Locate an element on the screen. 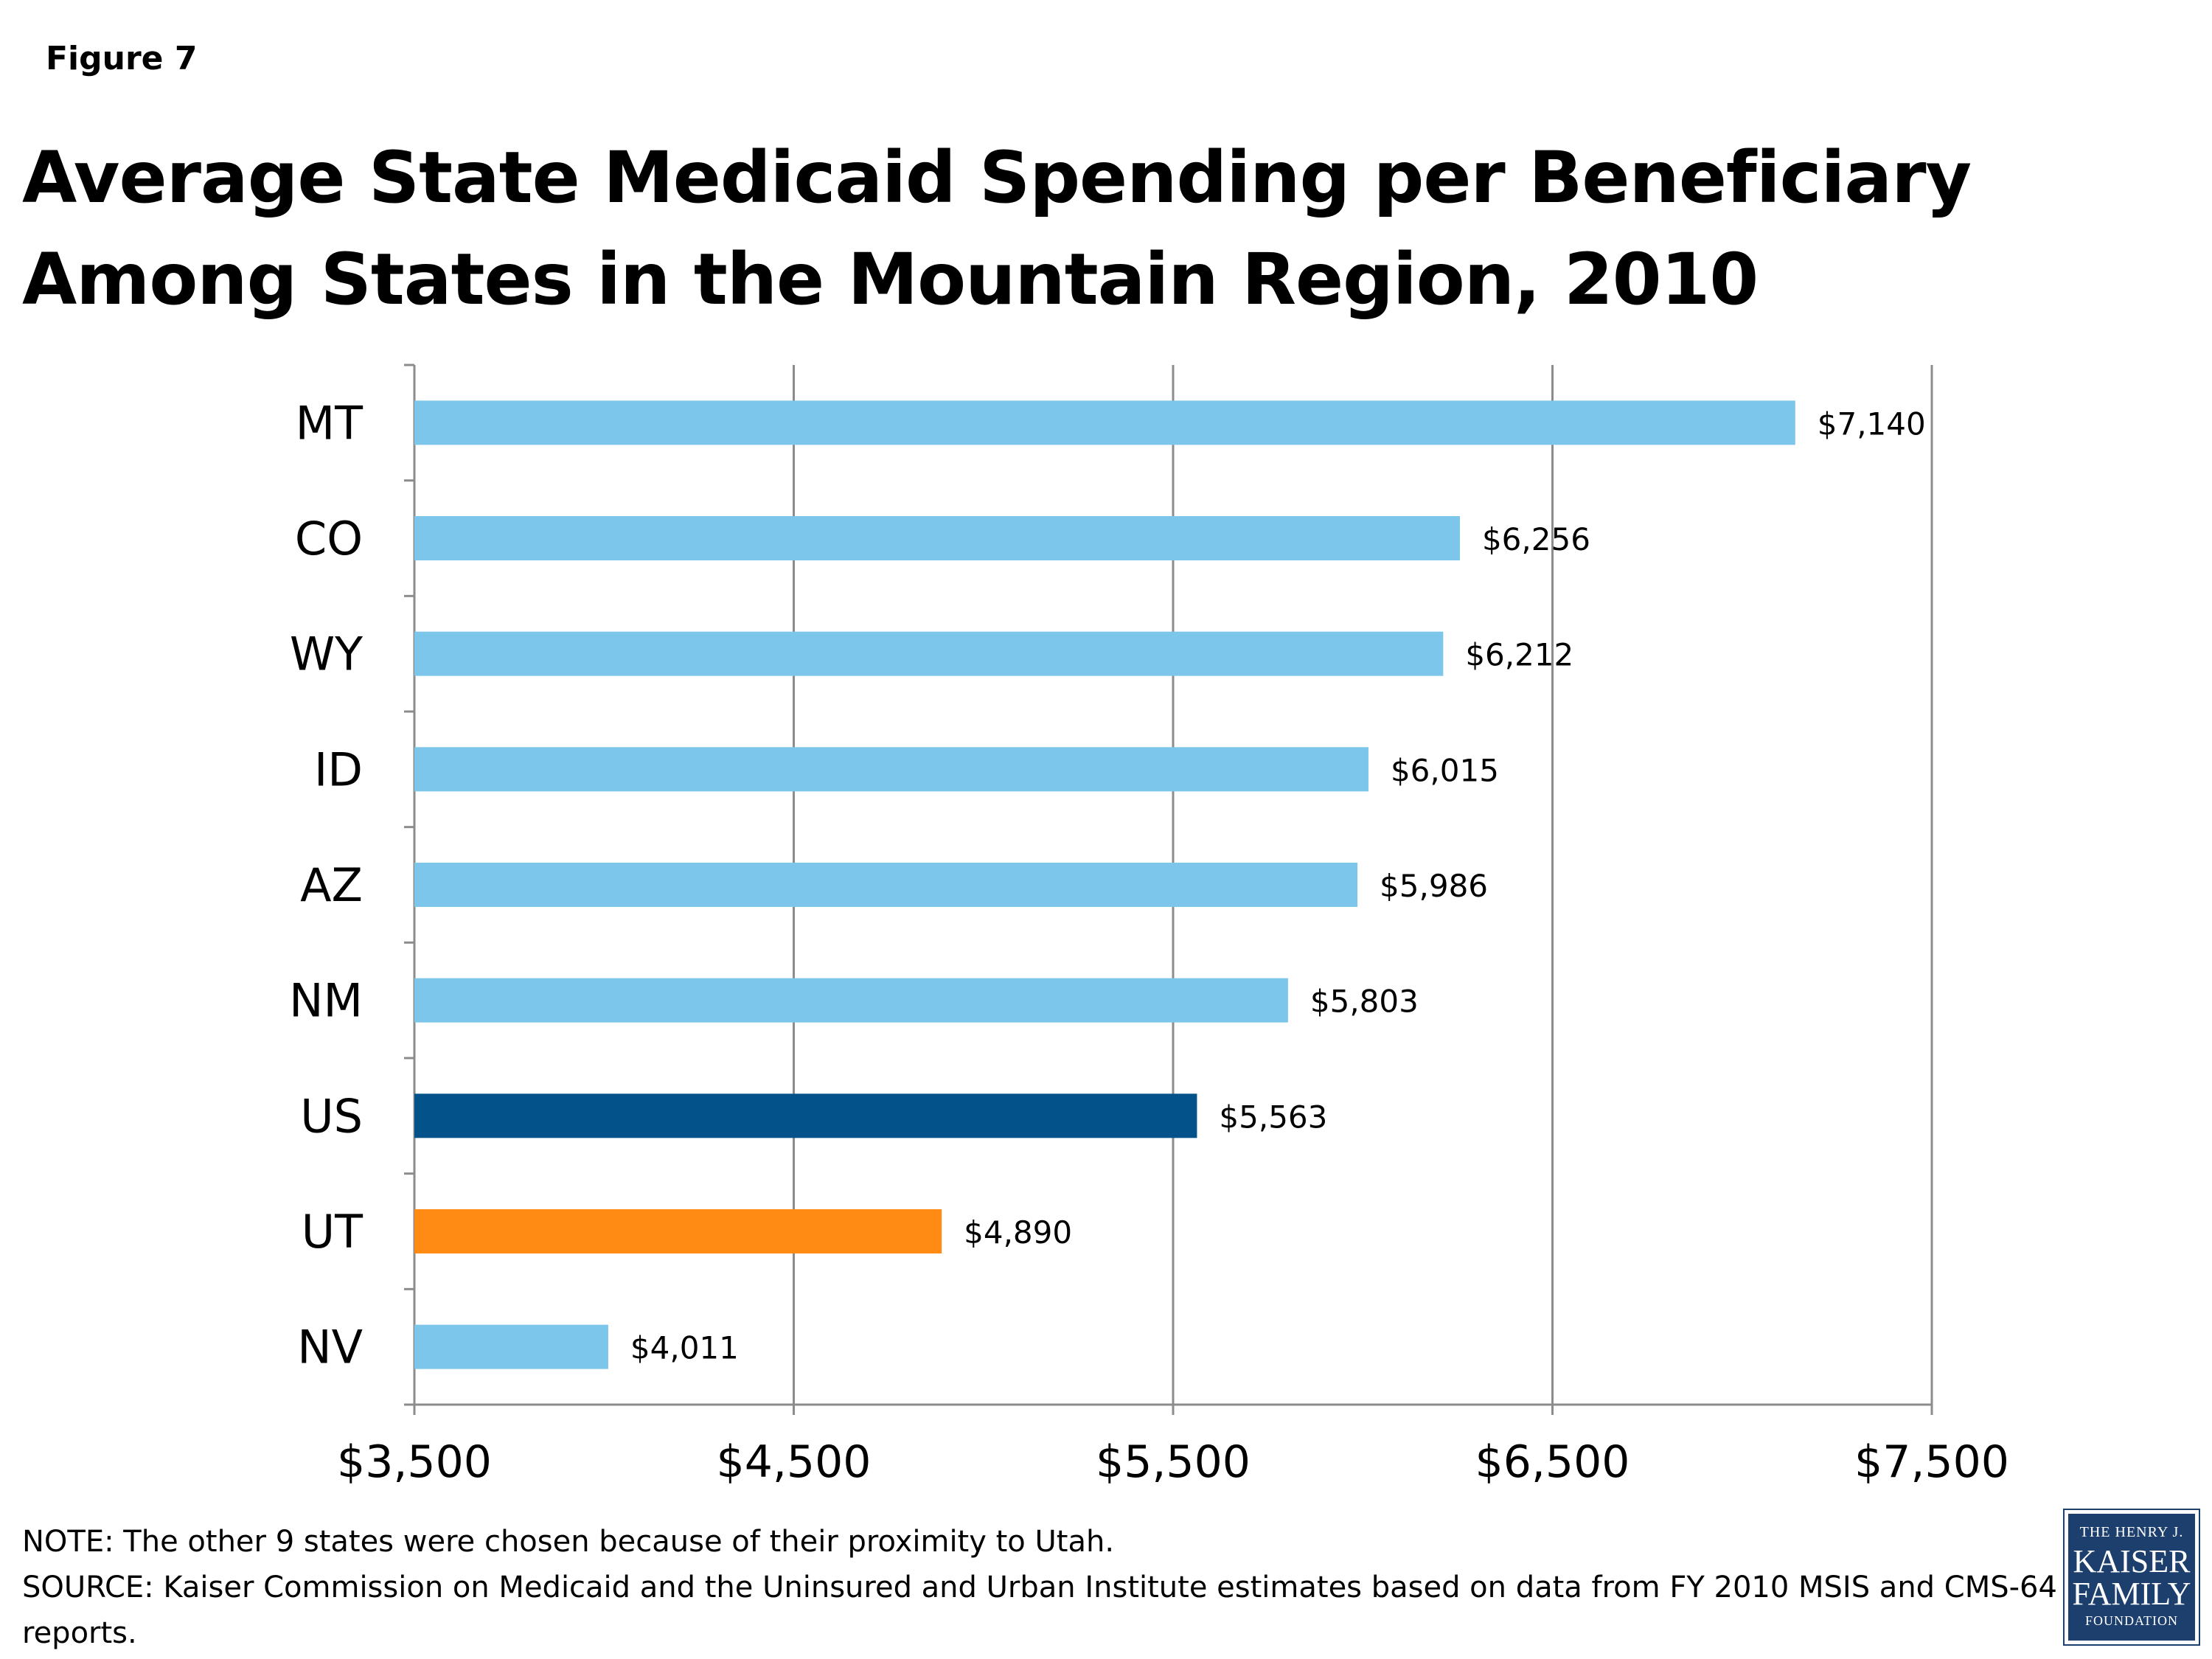 This screenshot has height=1659, width=2212. category-label: UT is located at coordinates (333, 1232).